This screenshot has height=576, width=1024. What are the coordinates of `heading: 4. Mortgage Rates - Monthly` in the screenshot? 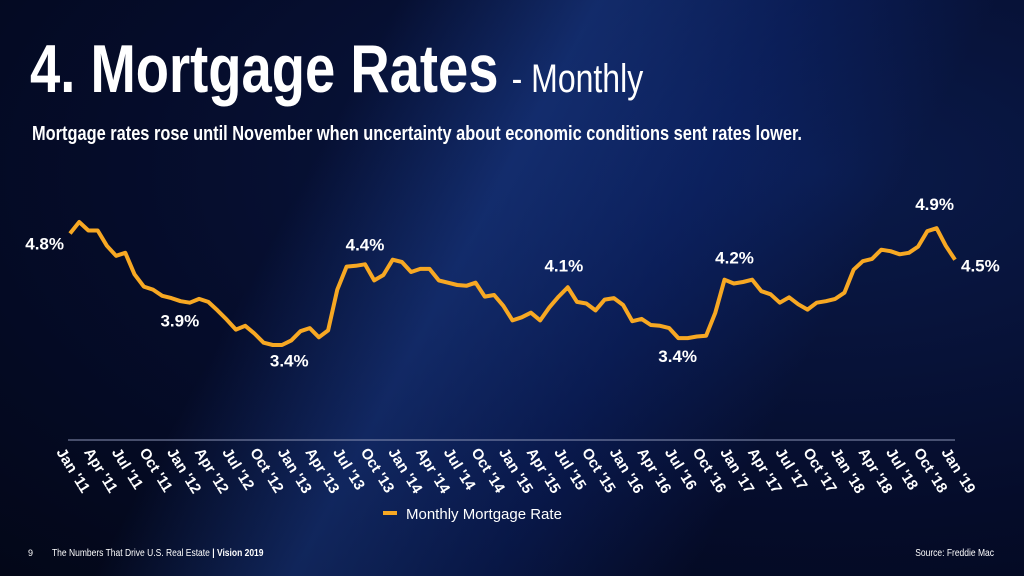 It's located at (337, 69).